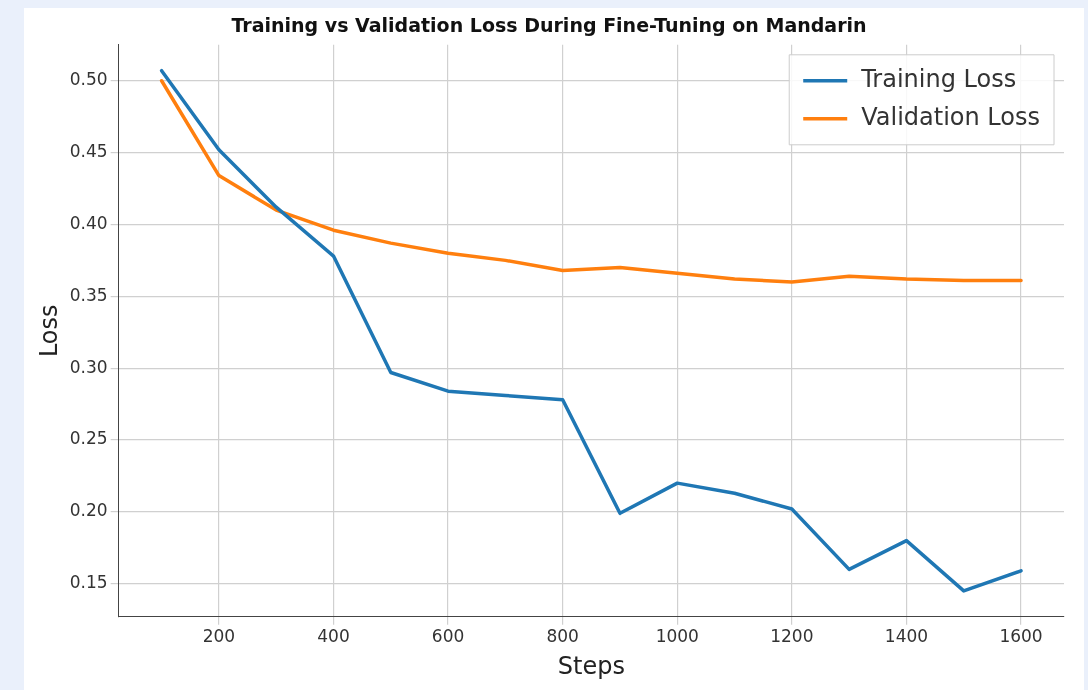 The image size is (1088, 690). I want to click on y-tick-label: 0.35, so click(88, 294).